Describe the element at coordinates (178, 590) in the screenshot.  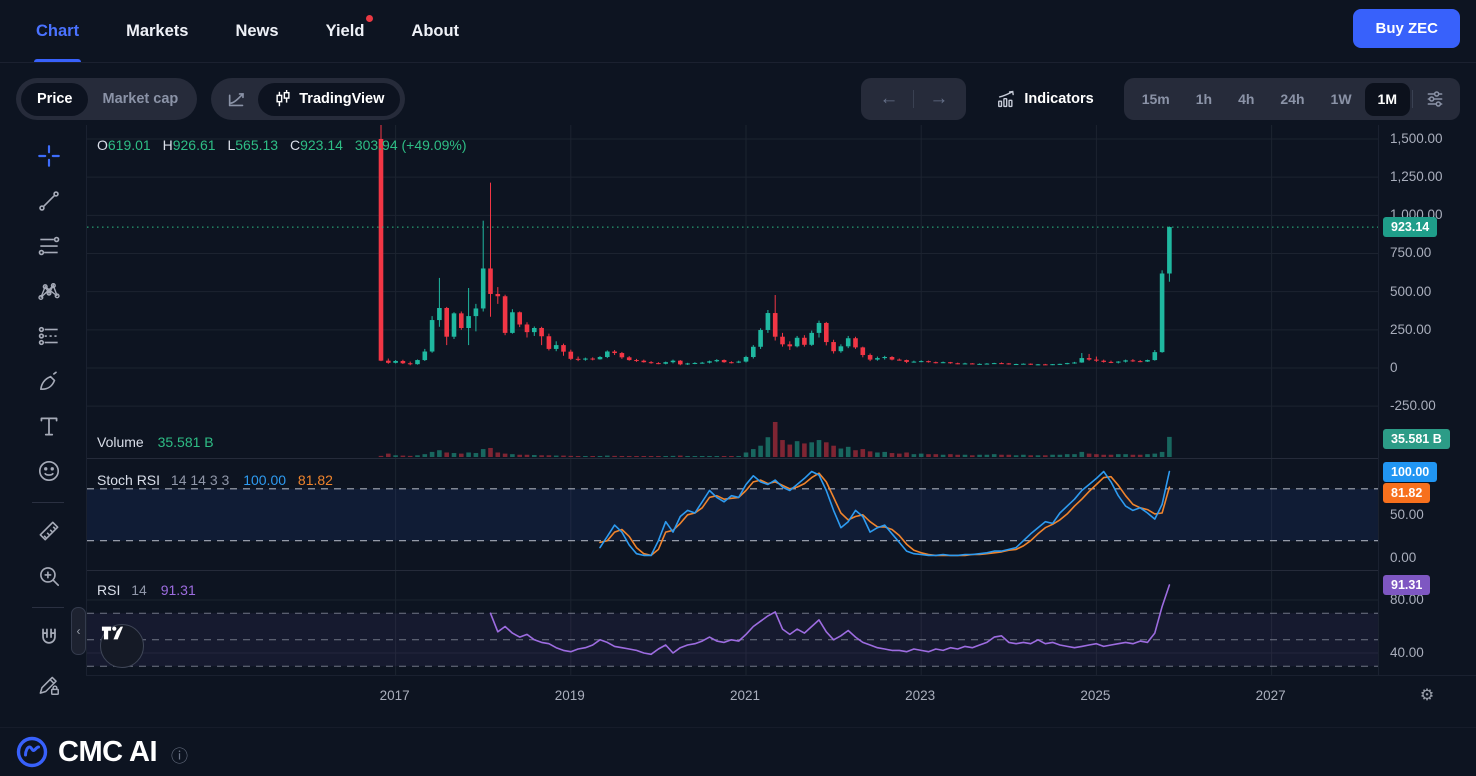
I see `rsi-value: 91.31` at that location.